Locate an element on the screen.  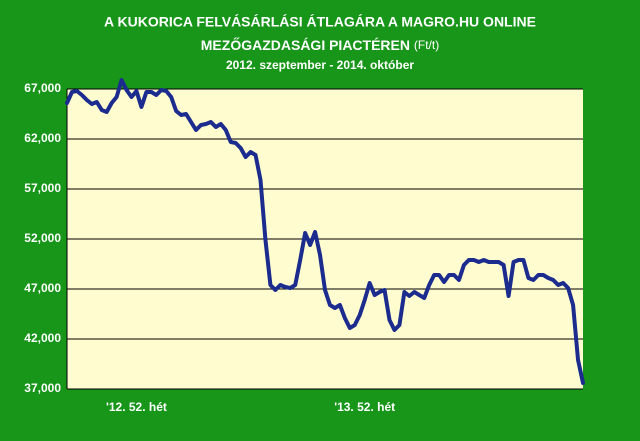
subtitle-part: 2014 is located at coordinates (350, 65).